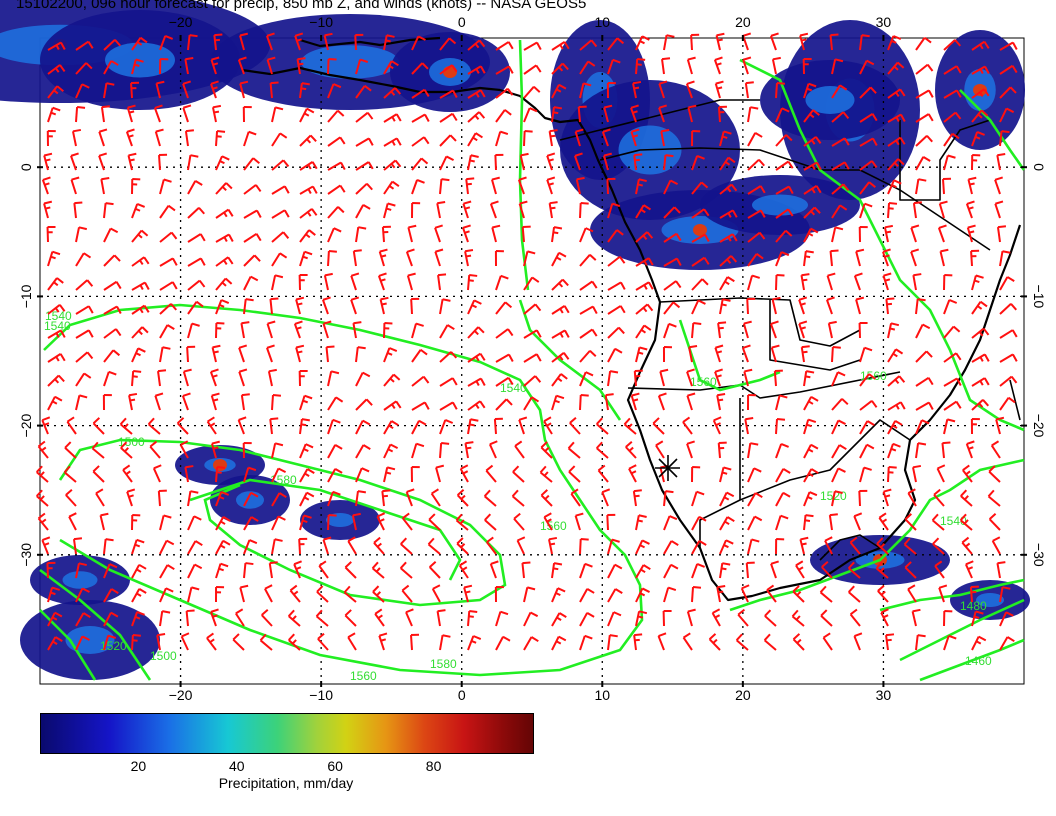 The image size is (1056, 816). Describe the element at coordinates (973, 606) in the screenshot. I see `contour-label: 1480` at that location.